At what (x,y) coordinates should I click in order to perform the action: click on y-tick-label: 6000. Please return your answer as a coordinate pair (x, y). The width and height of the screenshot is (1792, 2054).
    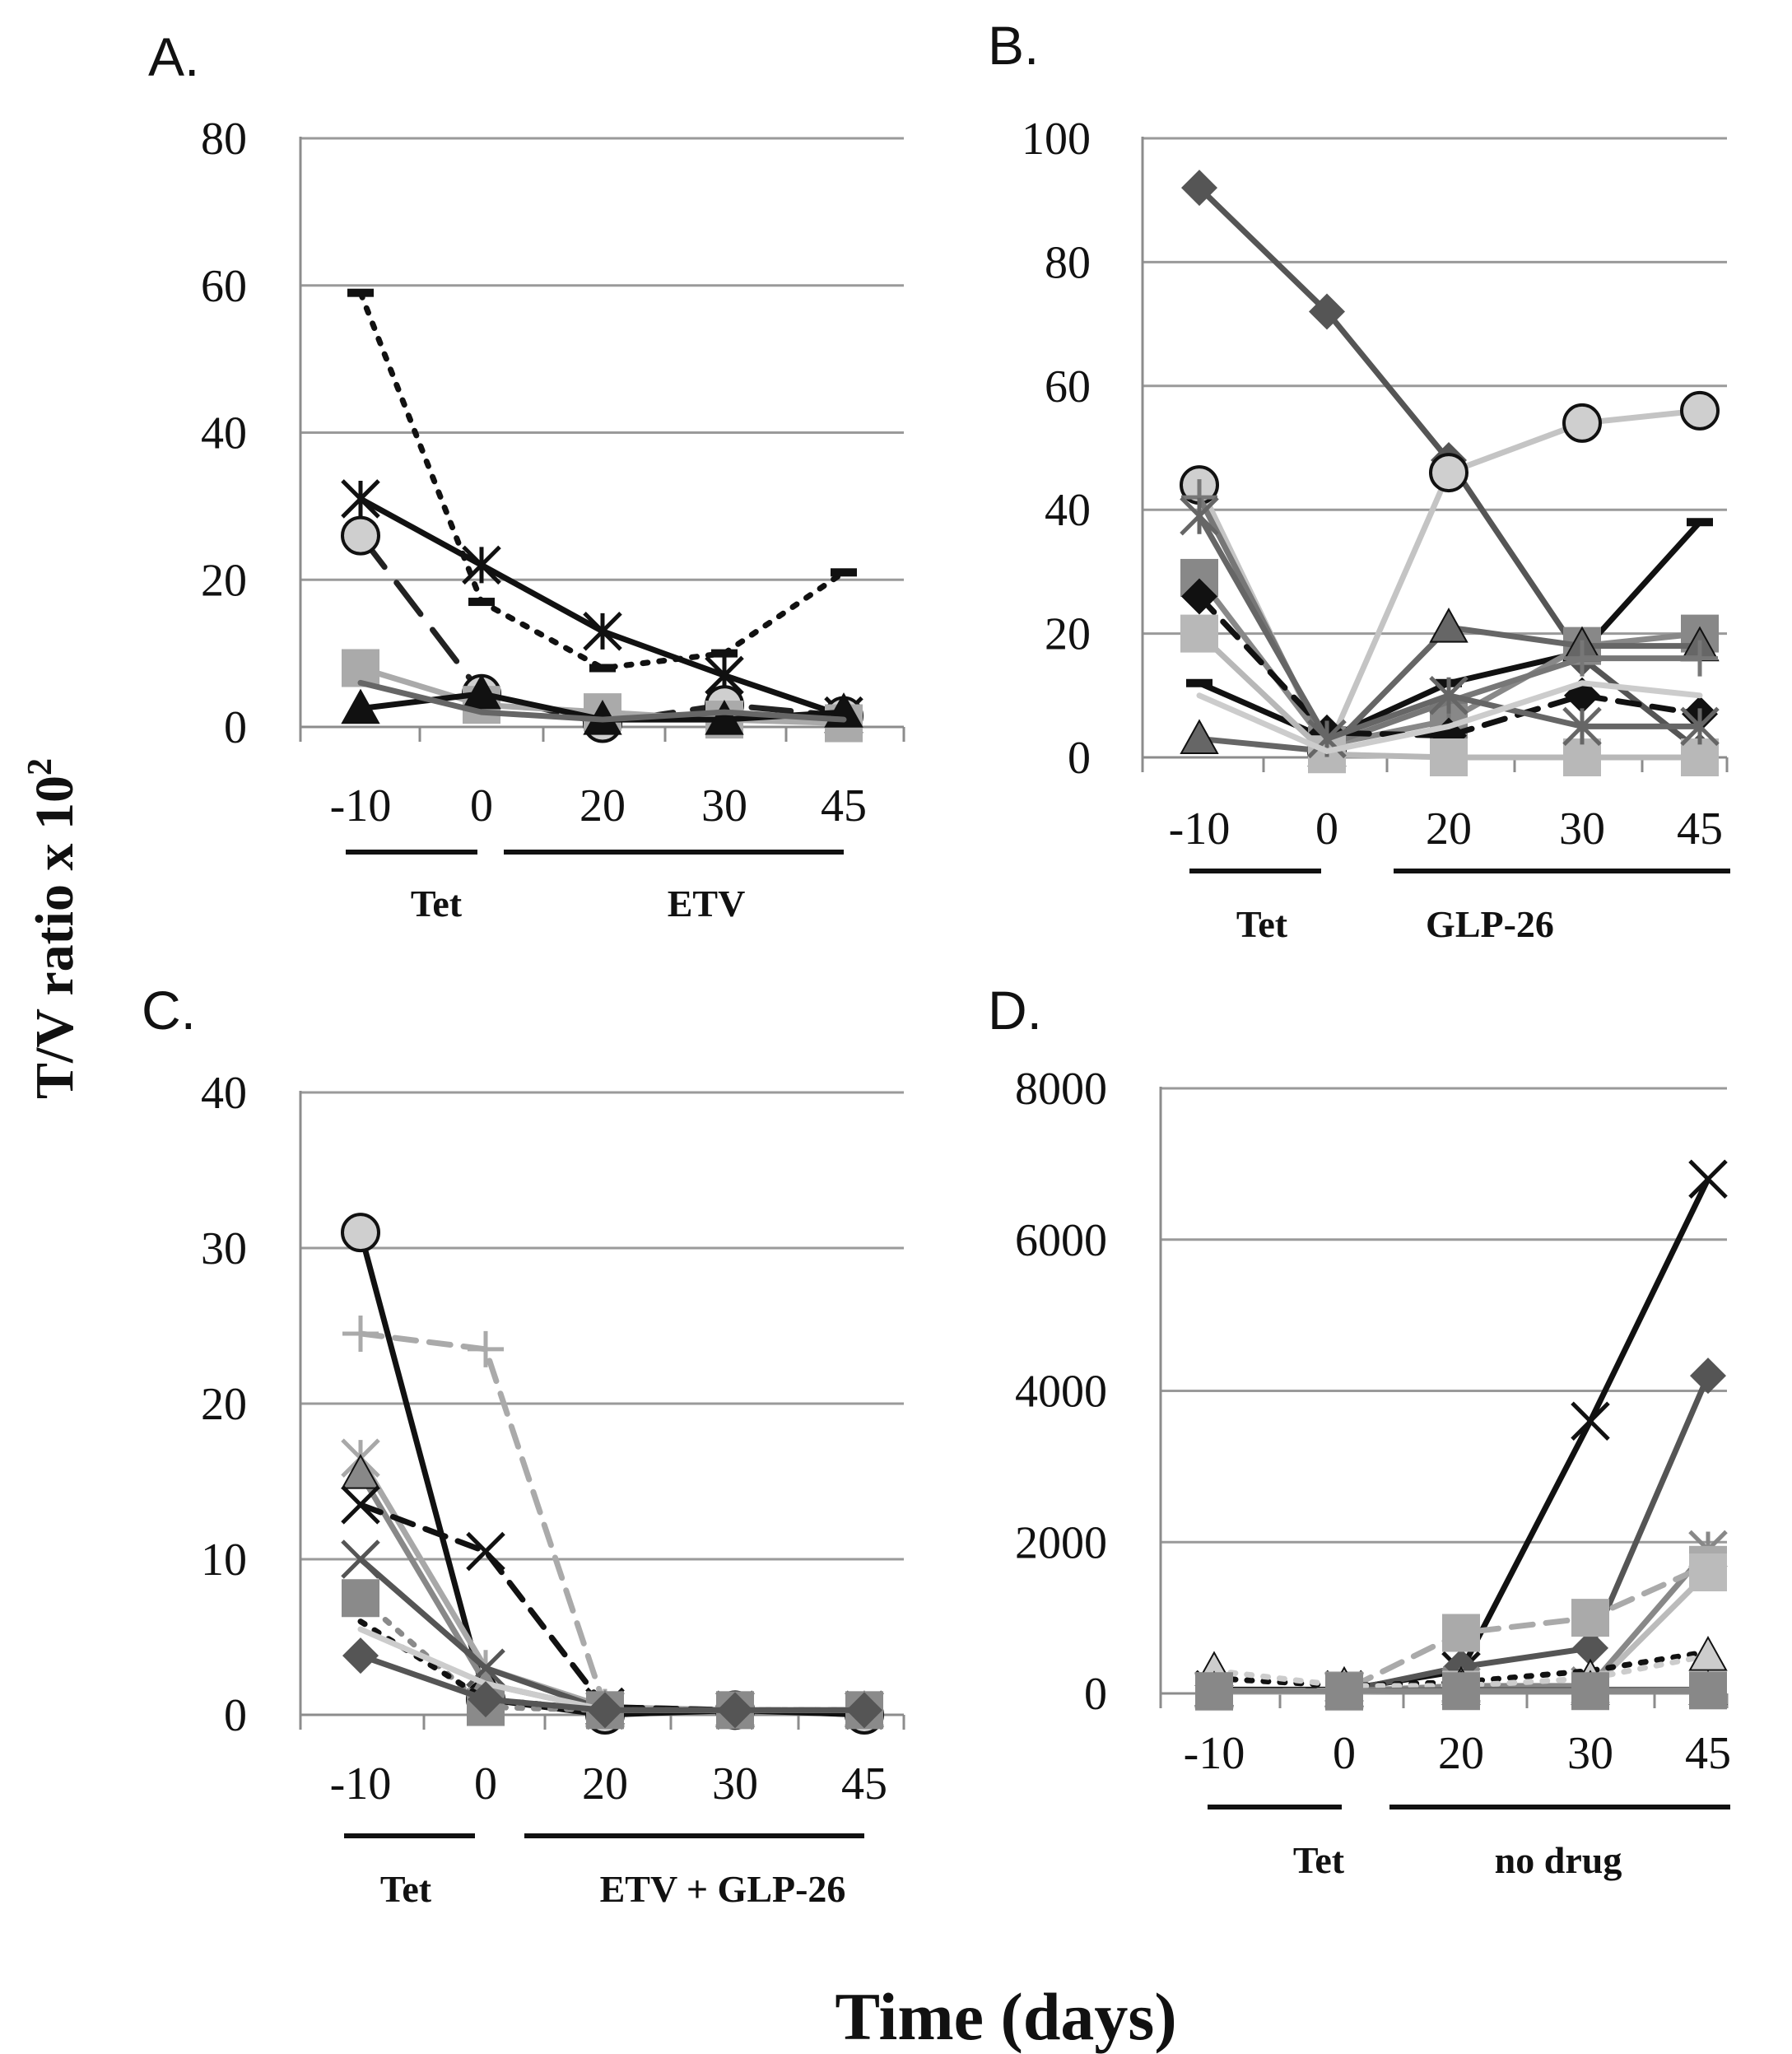
    Looking at the image, I should click on (1061, 1240).